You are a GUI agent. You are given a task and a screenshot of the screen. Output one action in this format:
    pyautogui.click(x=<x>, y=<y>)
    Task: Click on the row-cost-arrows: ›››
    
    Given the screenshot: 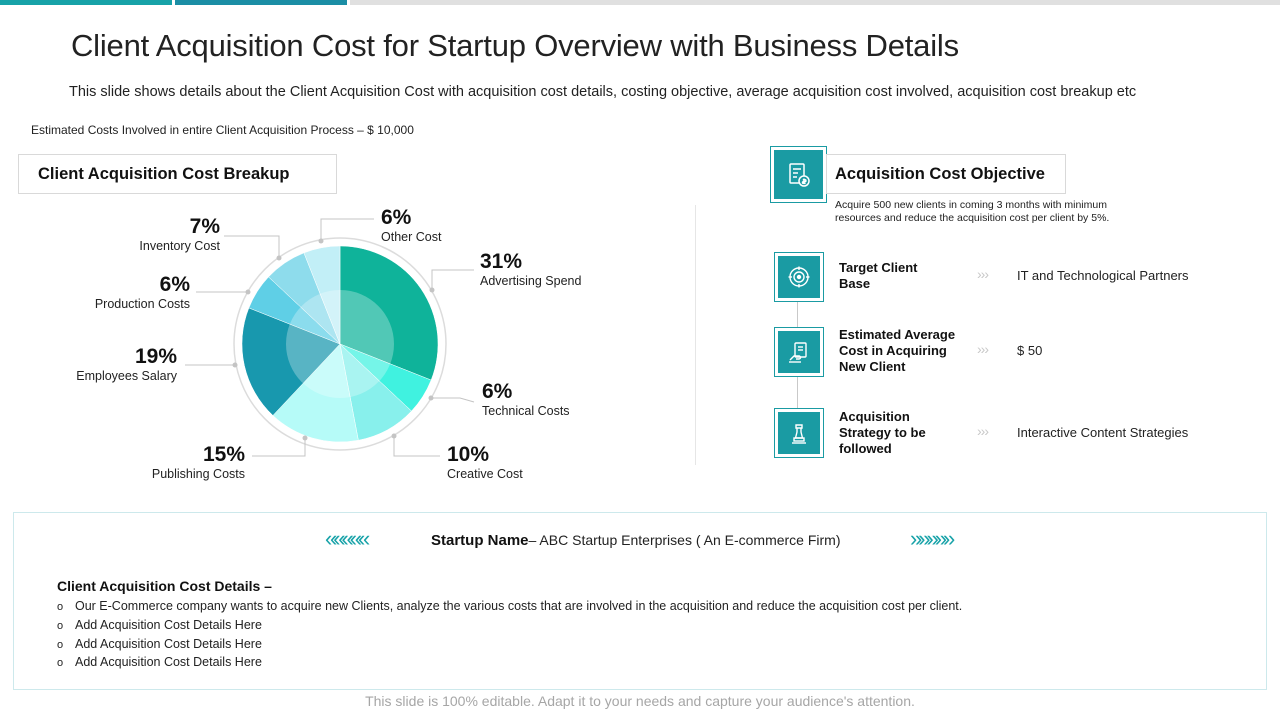 What is the action you would take?
    pyautogui.click(x=983, y=349)
    